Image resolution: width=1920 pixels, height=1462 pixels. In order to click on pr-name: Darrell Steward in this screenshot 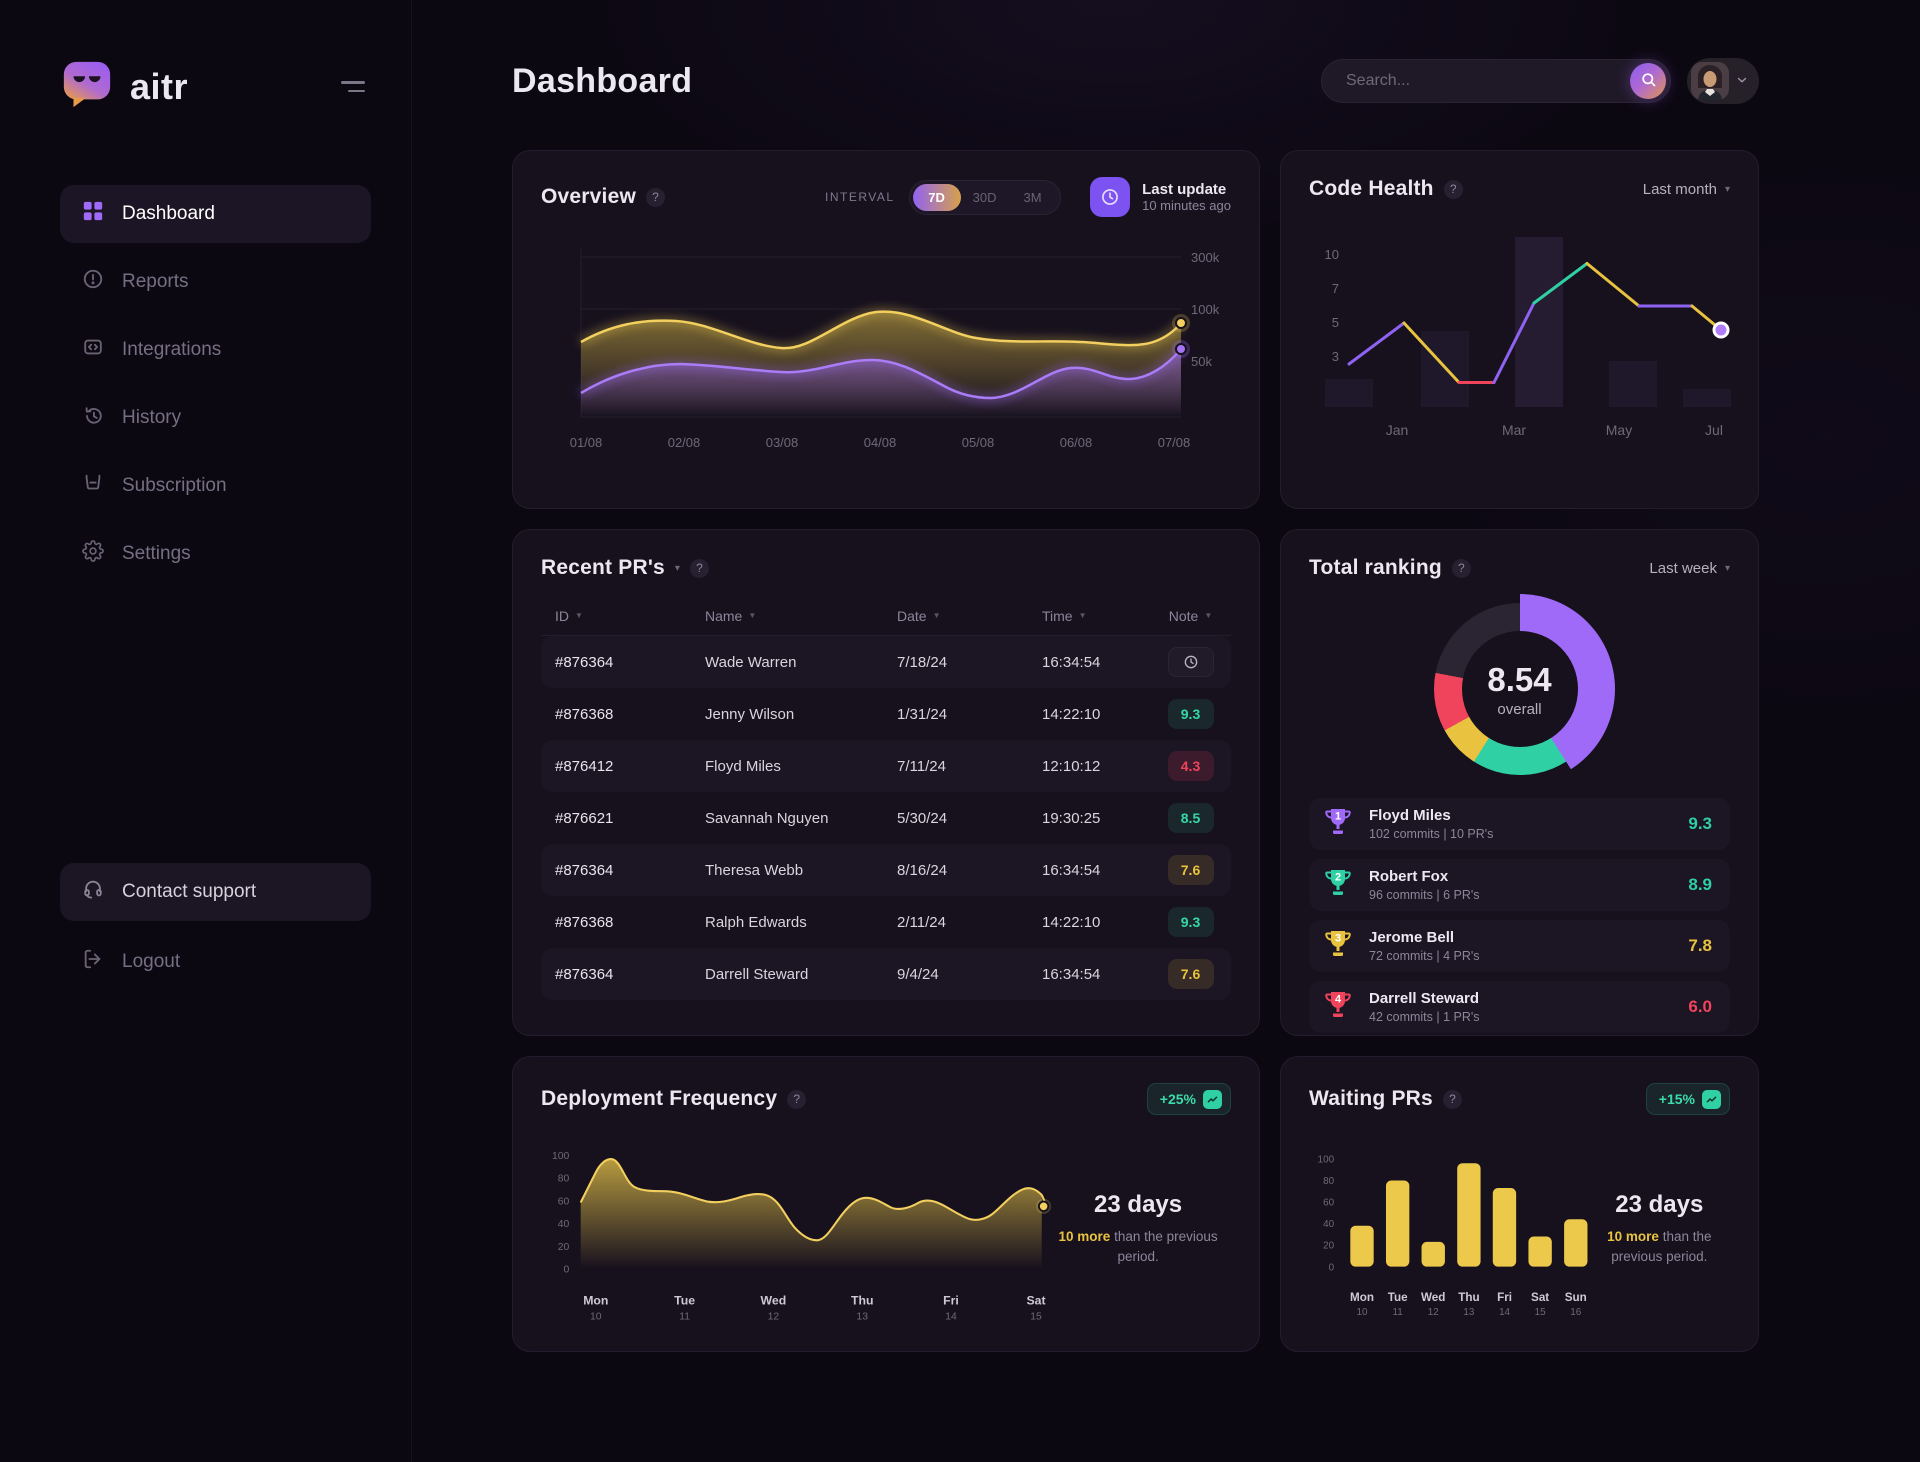, I will do `click(757, 974)`.